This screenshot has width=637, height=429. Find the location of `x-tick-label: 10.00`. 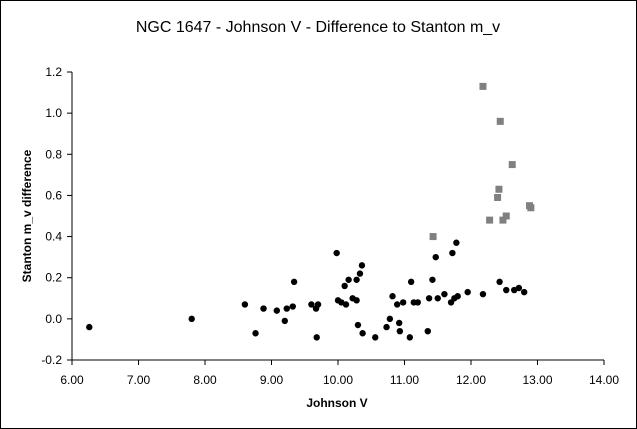

x-tick-label: 10.00 is located at coordinates (338, 380).